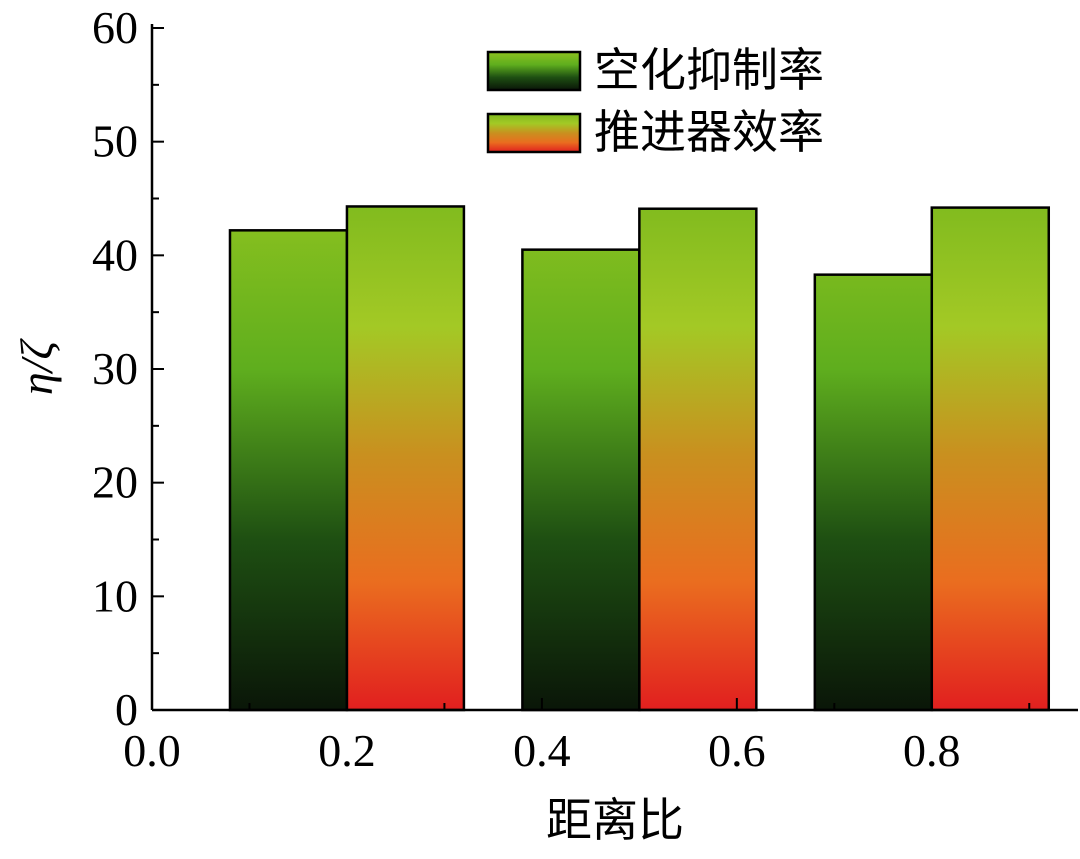 The width and height of the screenshot is (1080, 859). Describe the element at coordinates (581, 480) in the screenshot. I see `bar-series1-cat2` at that location.